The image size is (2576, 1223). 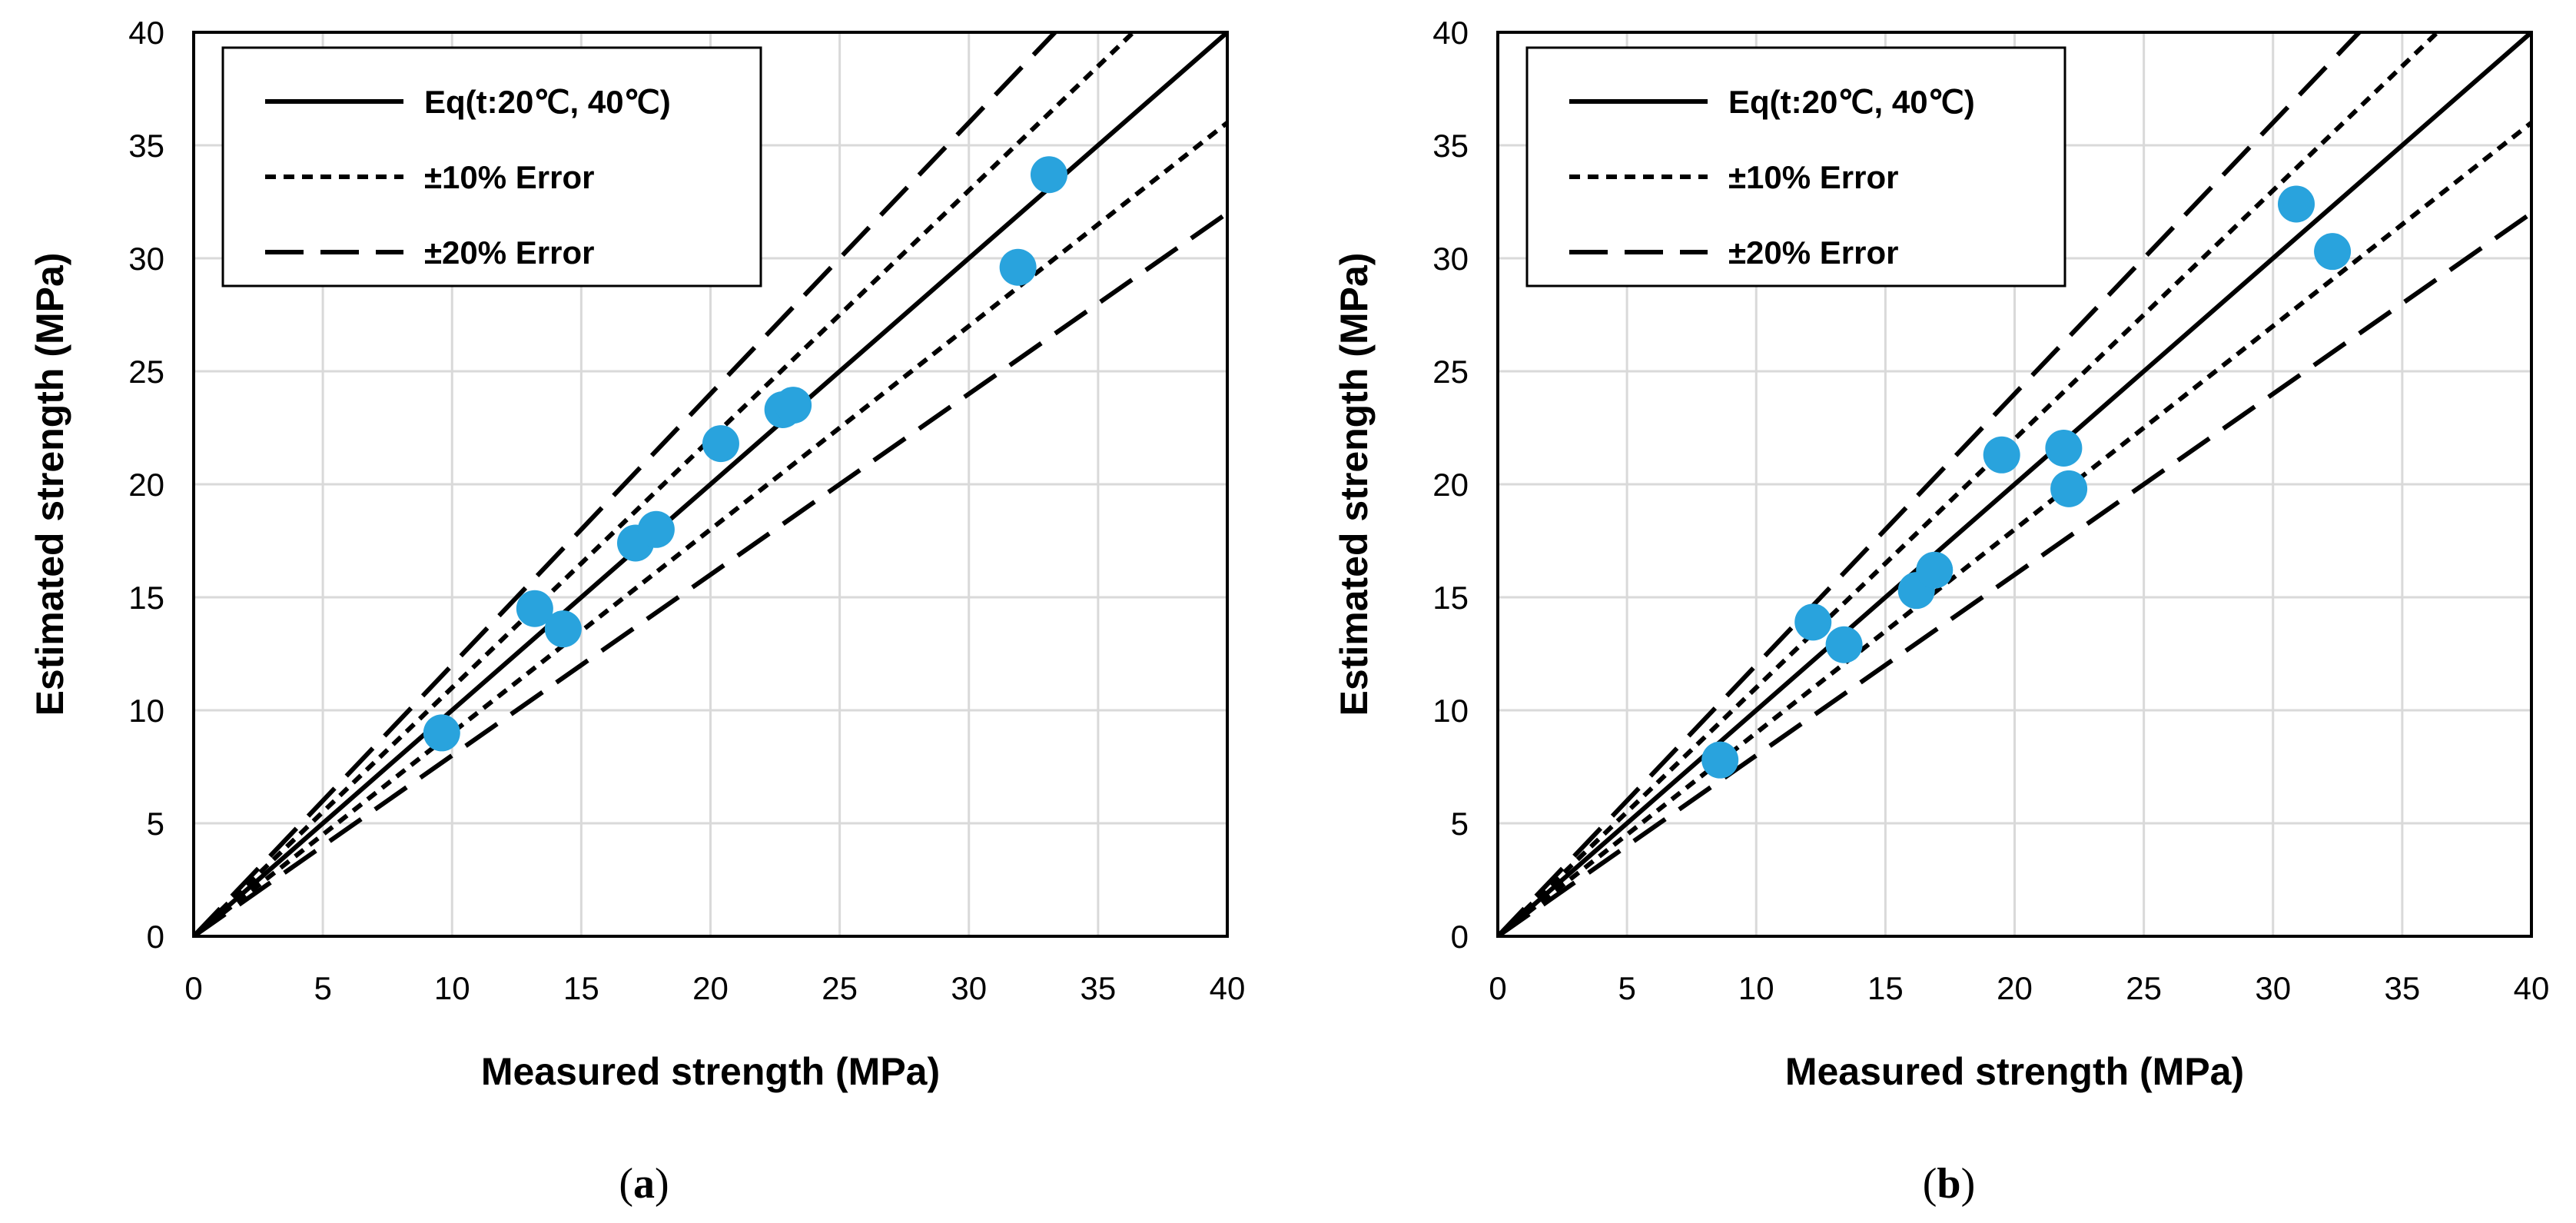 I want to click on caption-letter: a, so click(x=644, y=1184).